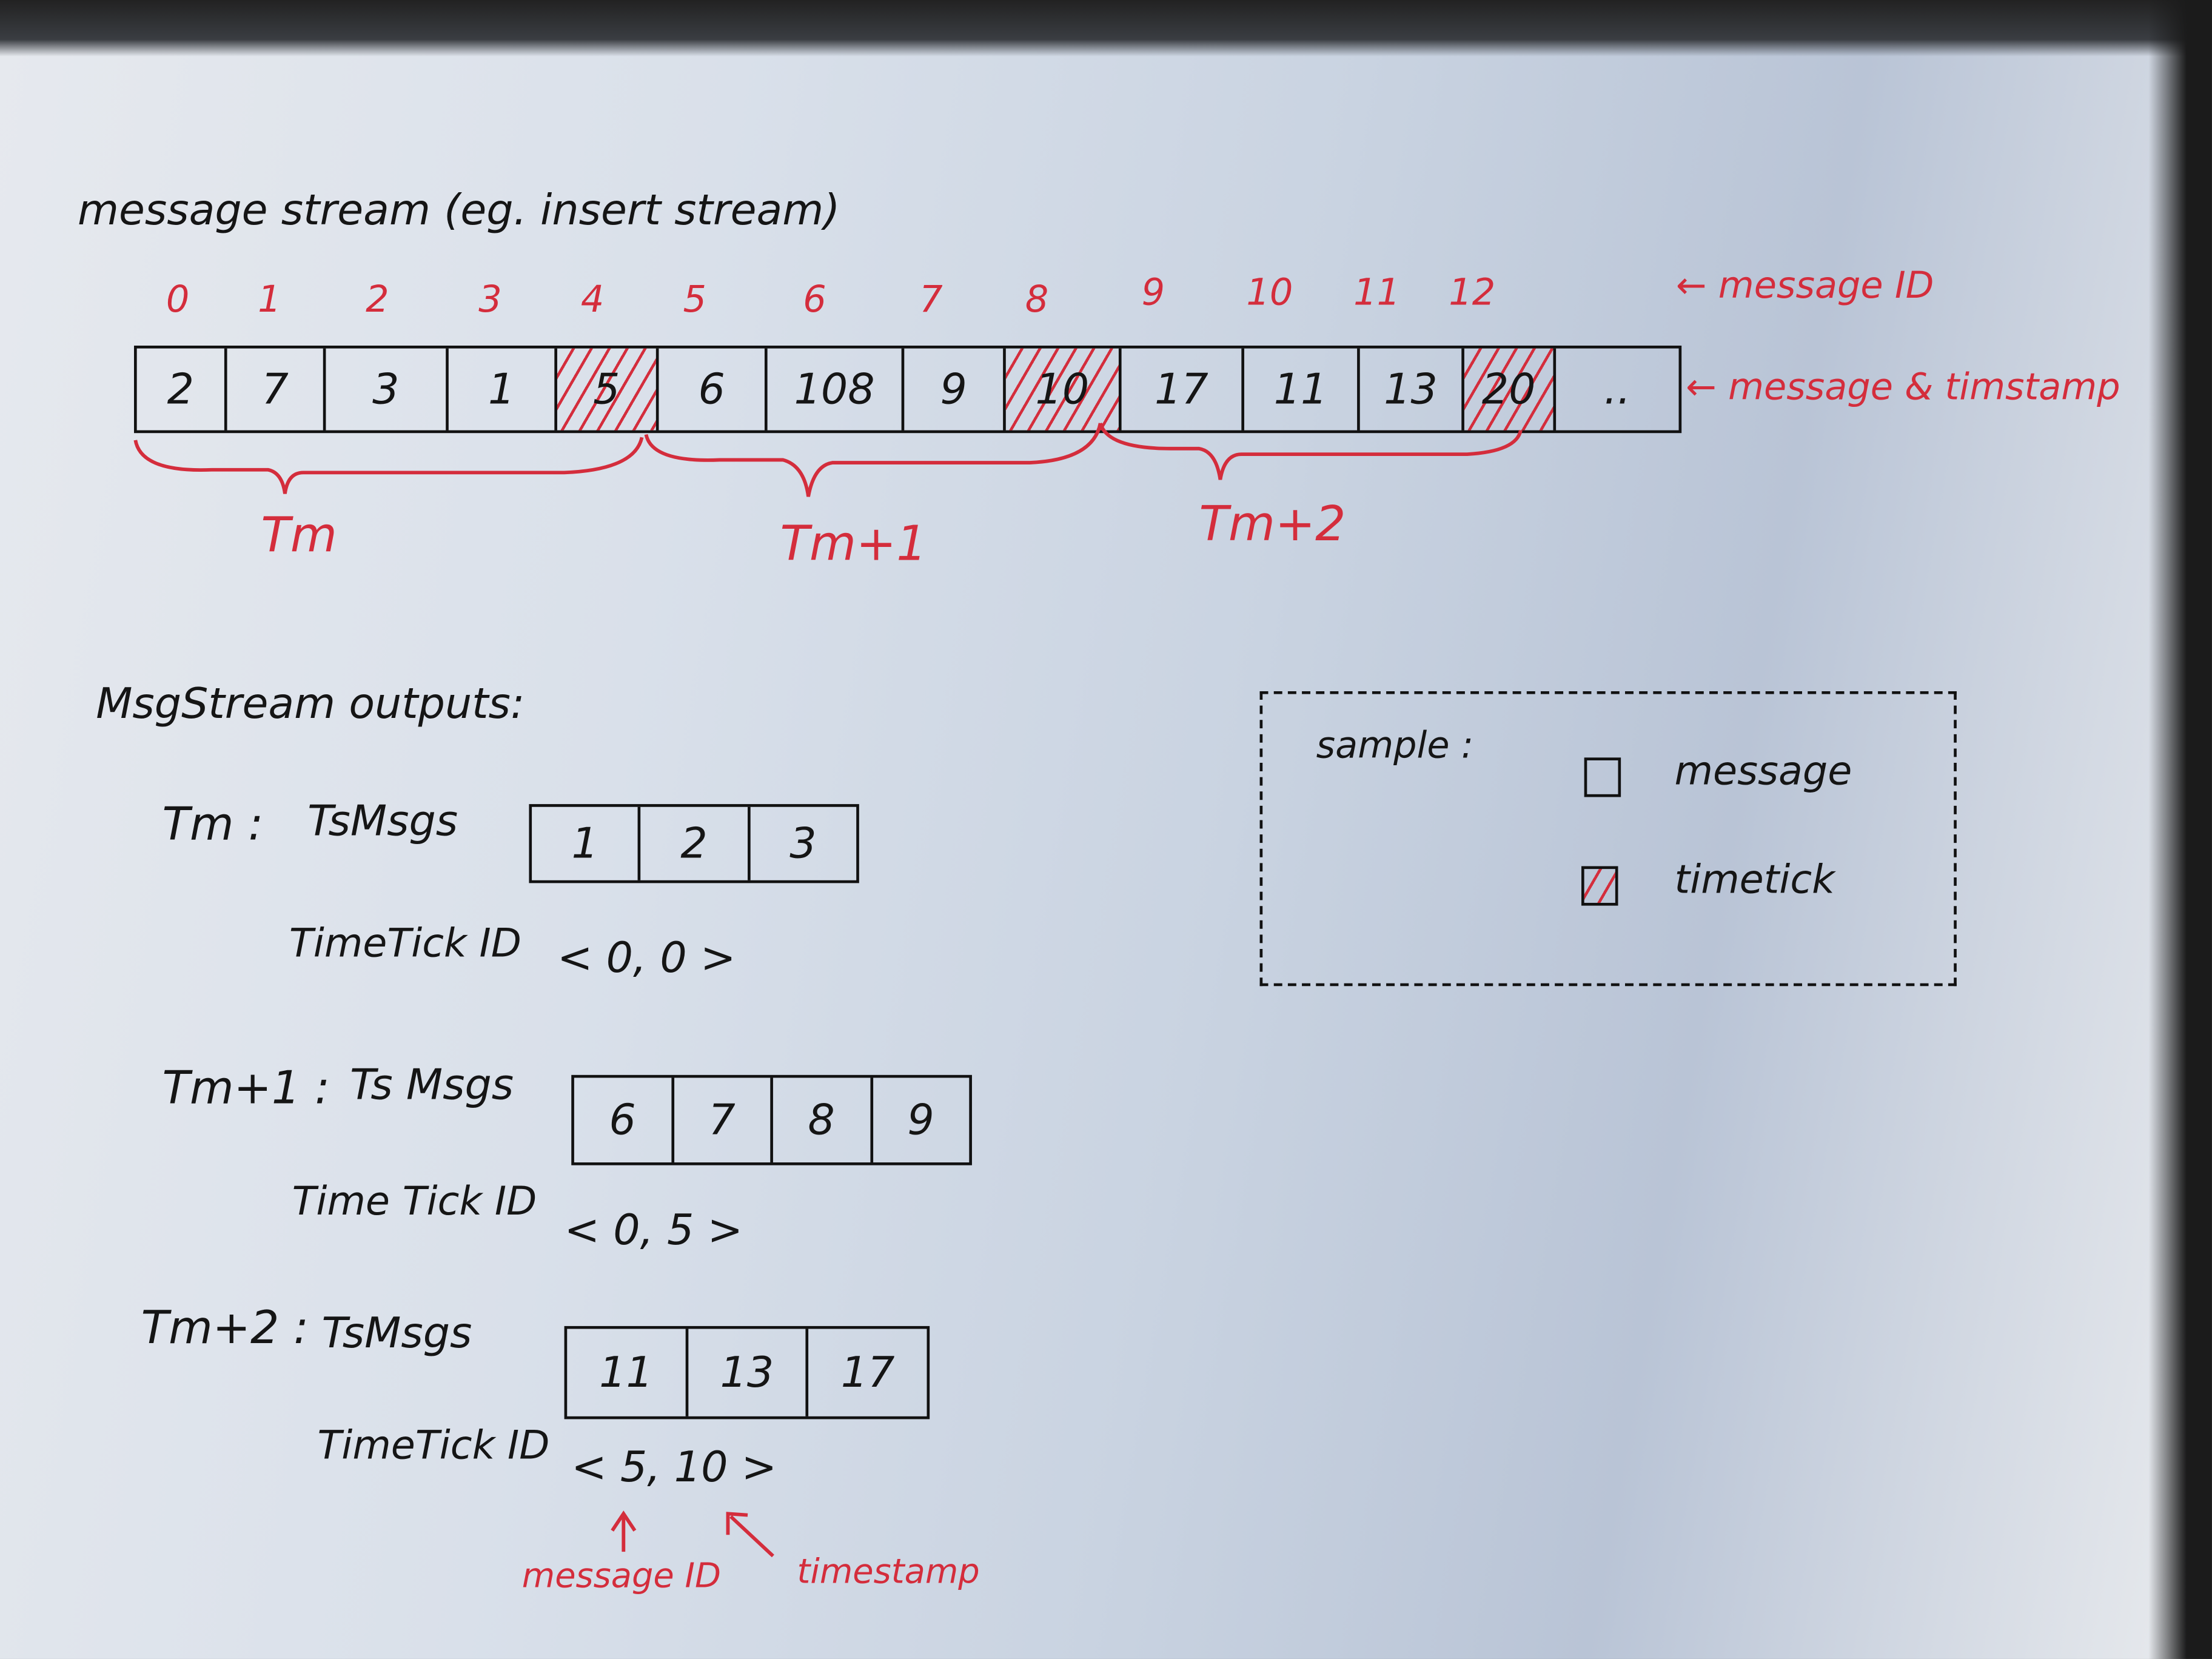 The height and width of the screenshot is (1659, 2212). Describe the element at coordinates (178, 300) in the screenshot. I see `message-id: 0` at that location.